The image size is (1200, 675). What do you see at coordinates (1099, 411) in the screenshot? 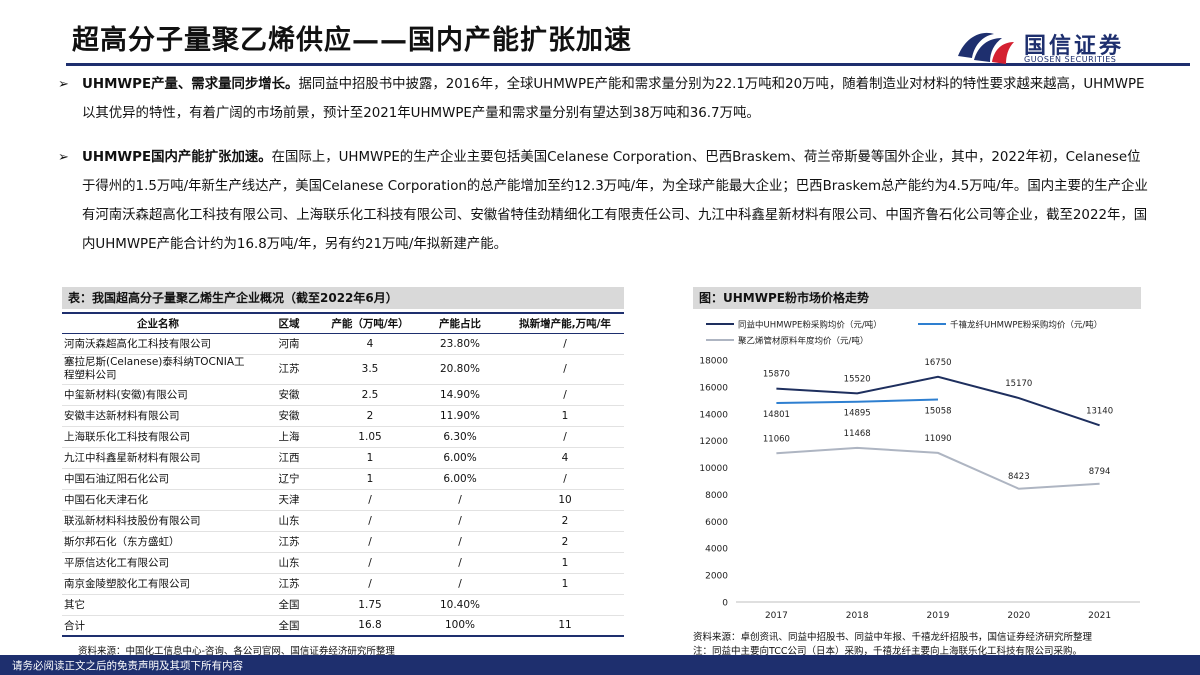
I see `data-label: 13140` at bounding box center [1099, 411].